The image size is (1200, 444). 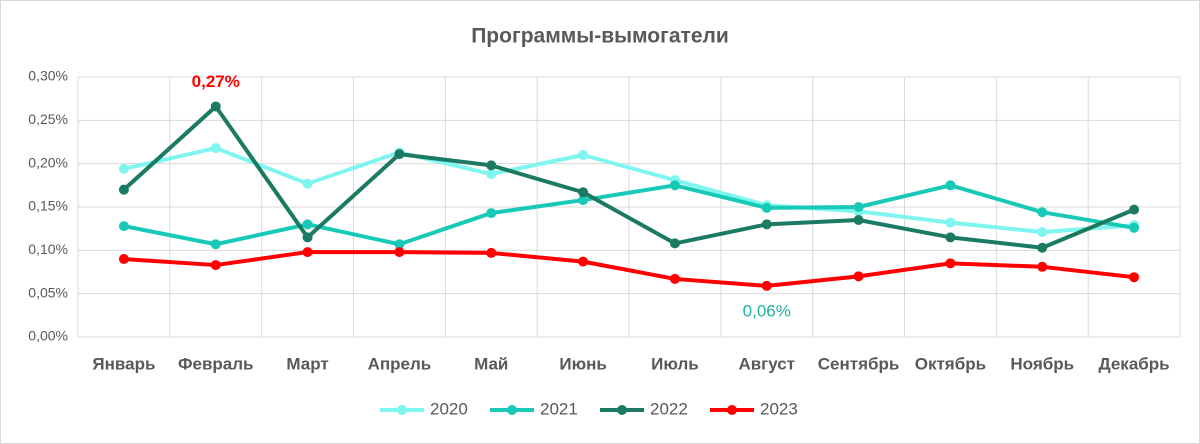 I want to click on x-tick-label: Август, so click(x=766, y=363).